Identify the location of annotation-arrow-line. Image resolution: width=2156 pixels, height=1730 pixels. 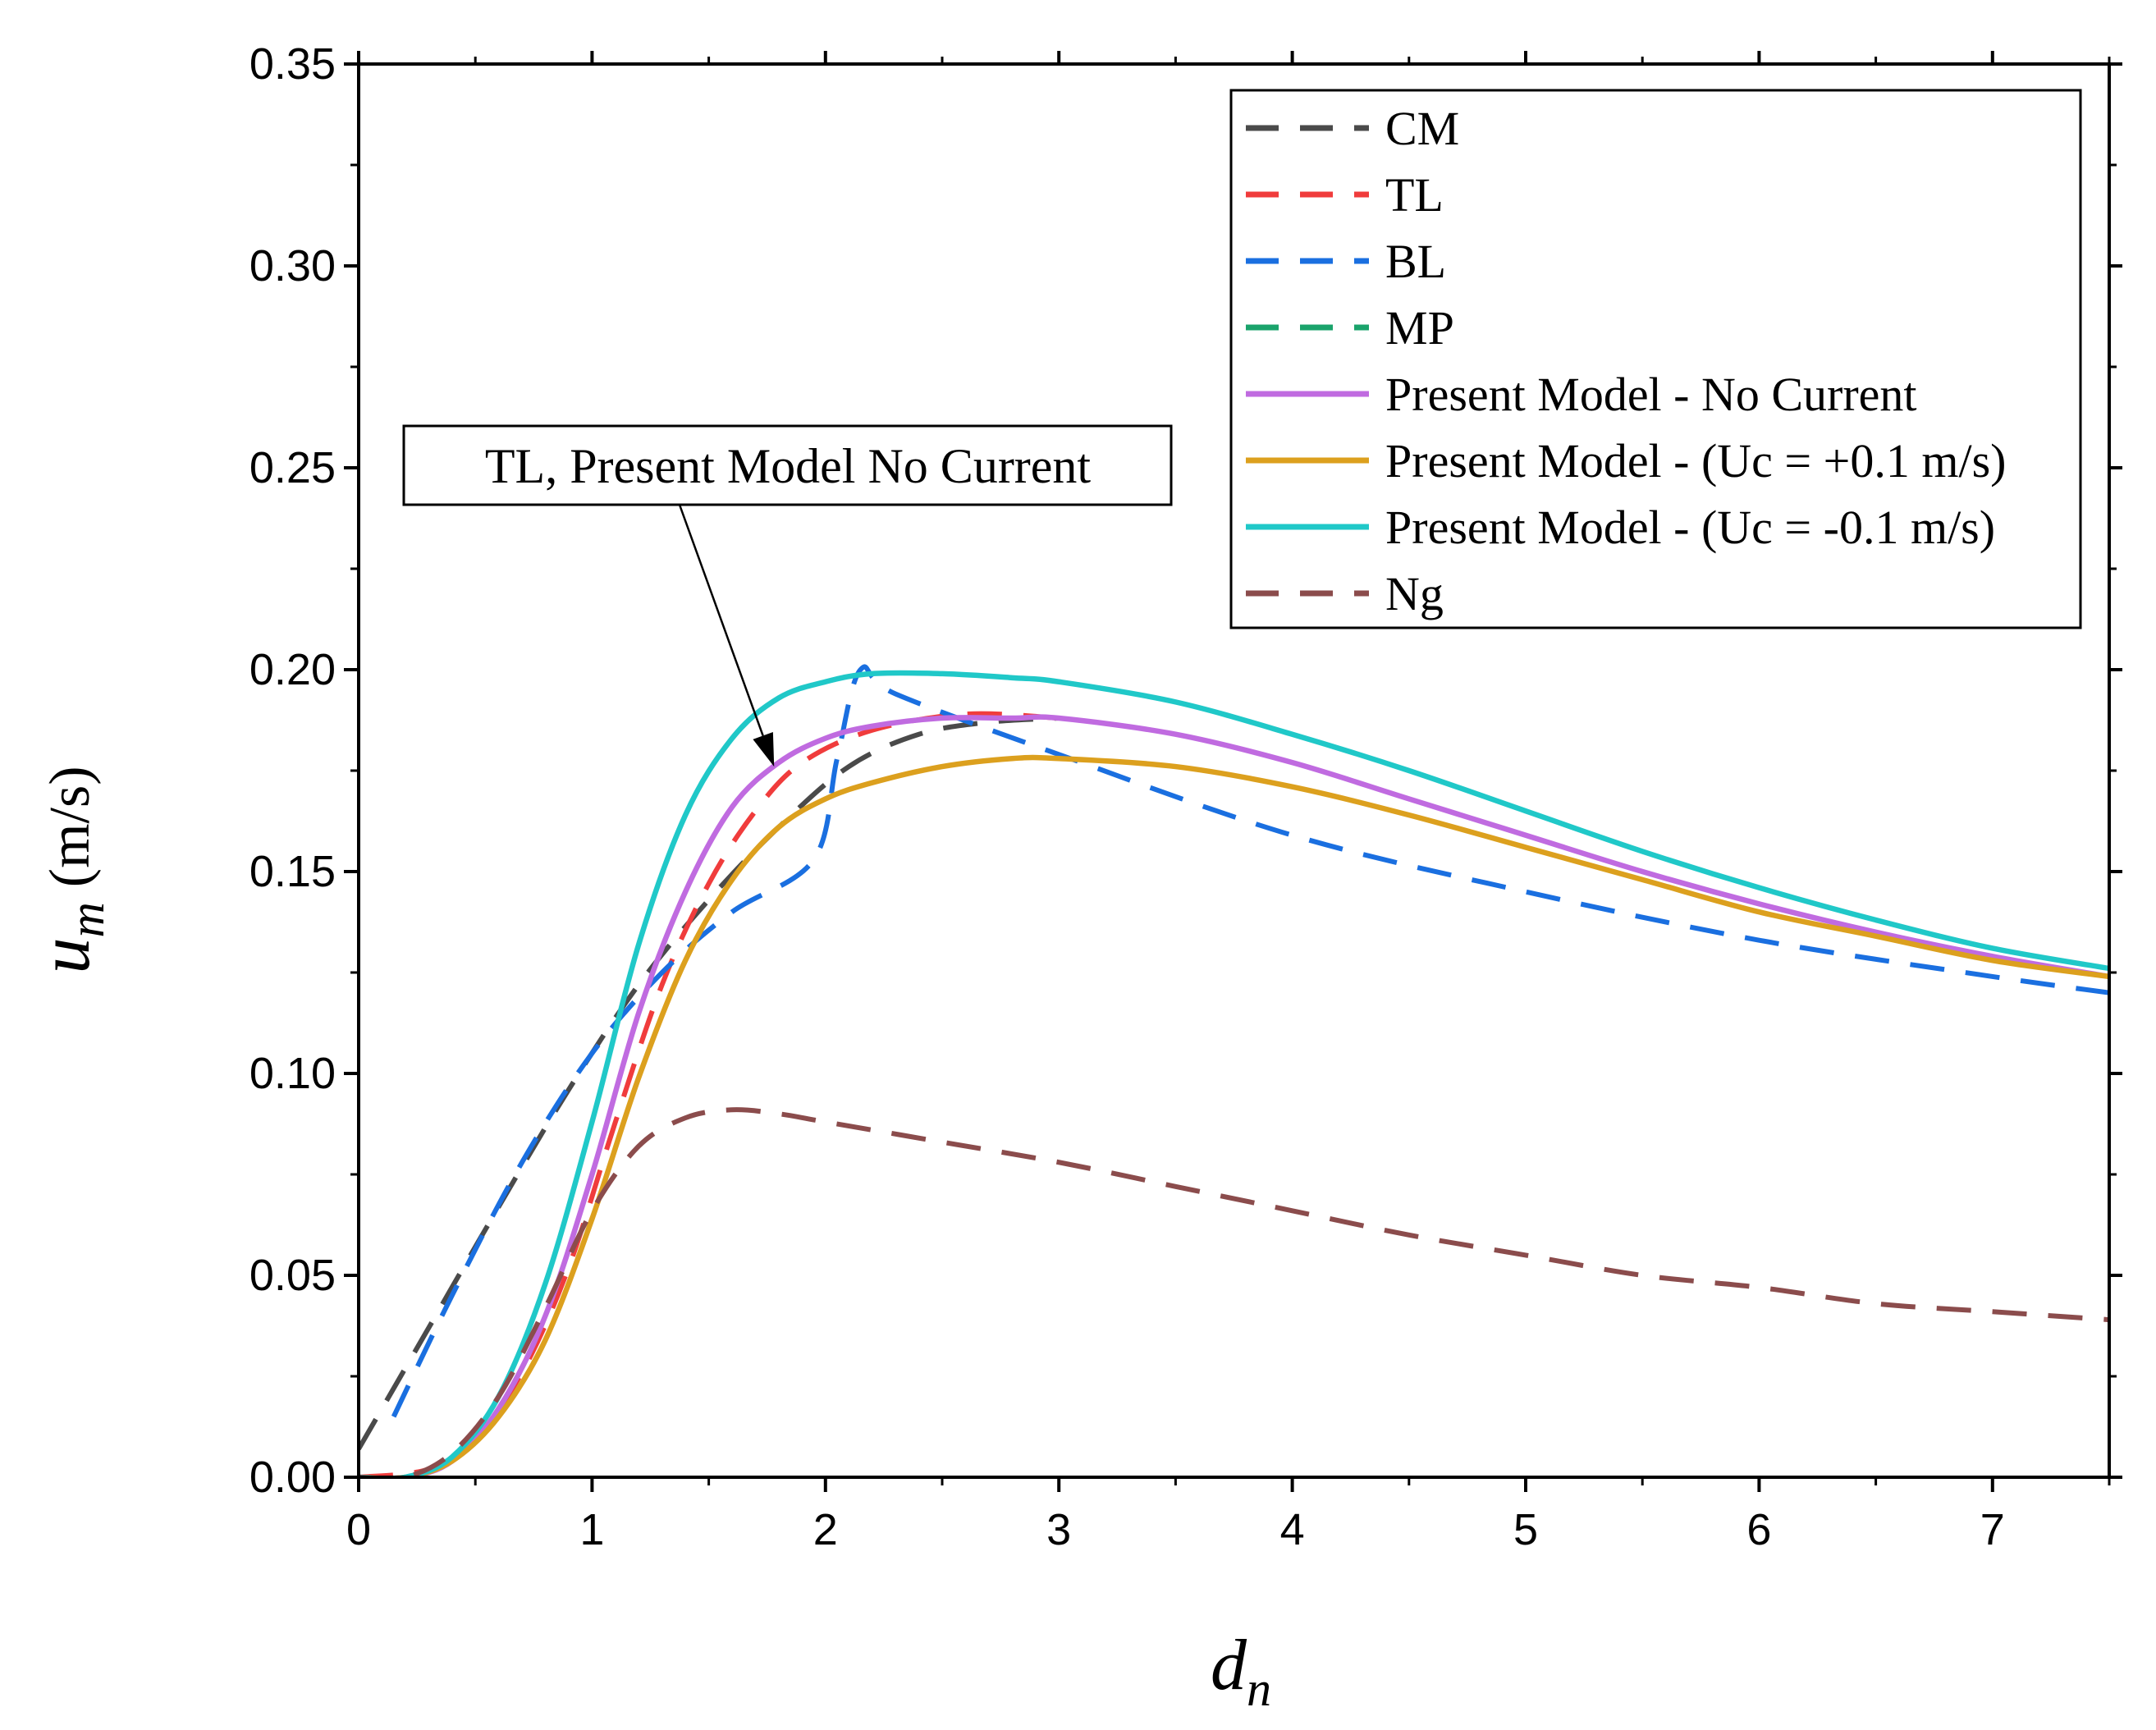
(721, 620).